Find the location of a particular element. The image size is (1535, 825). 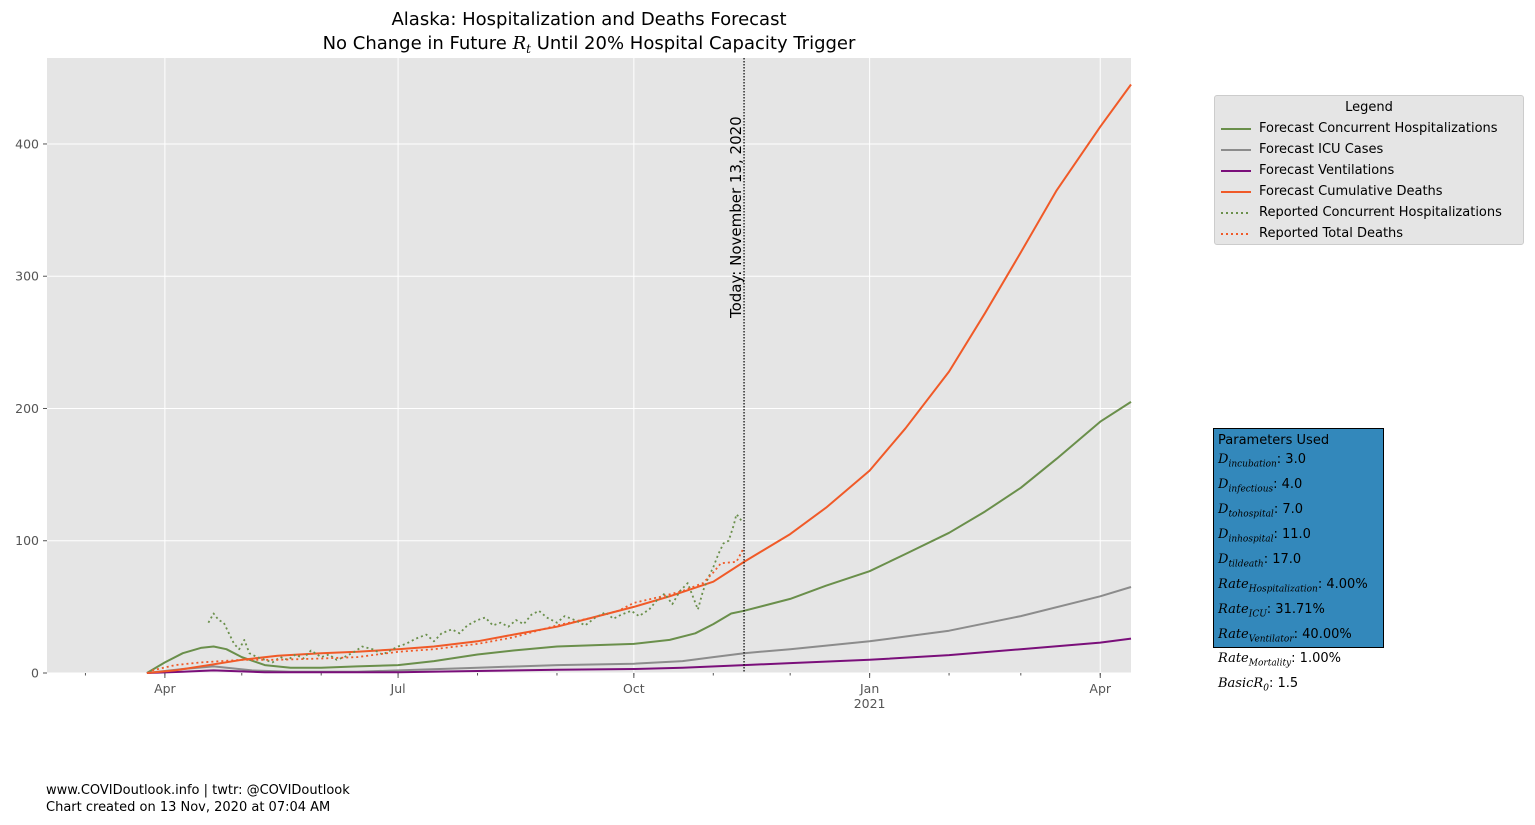

legend-title: Legend is located at coordinates (1369, 107).